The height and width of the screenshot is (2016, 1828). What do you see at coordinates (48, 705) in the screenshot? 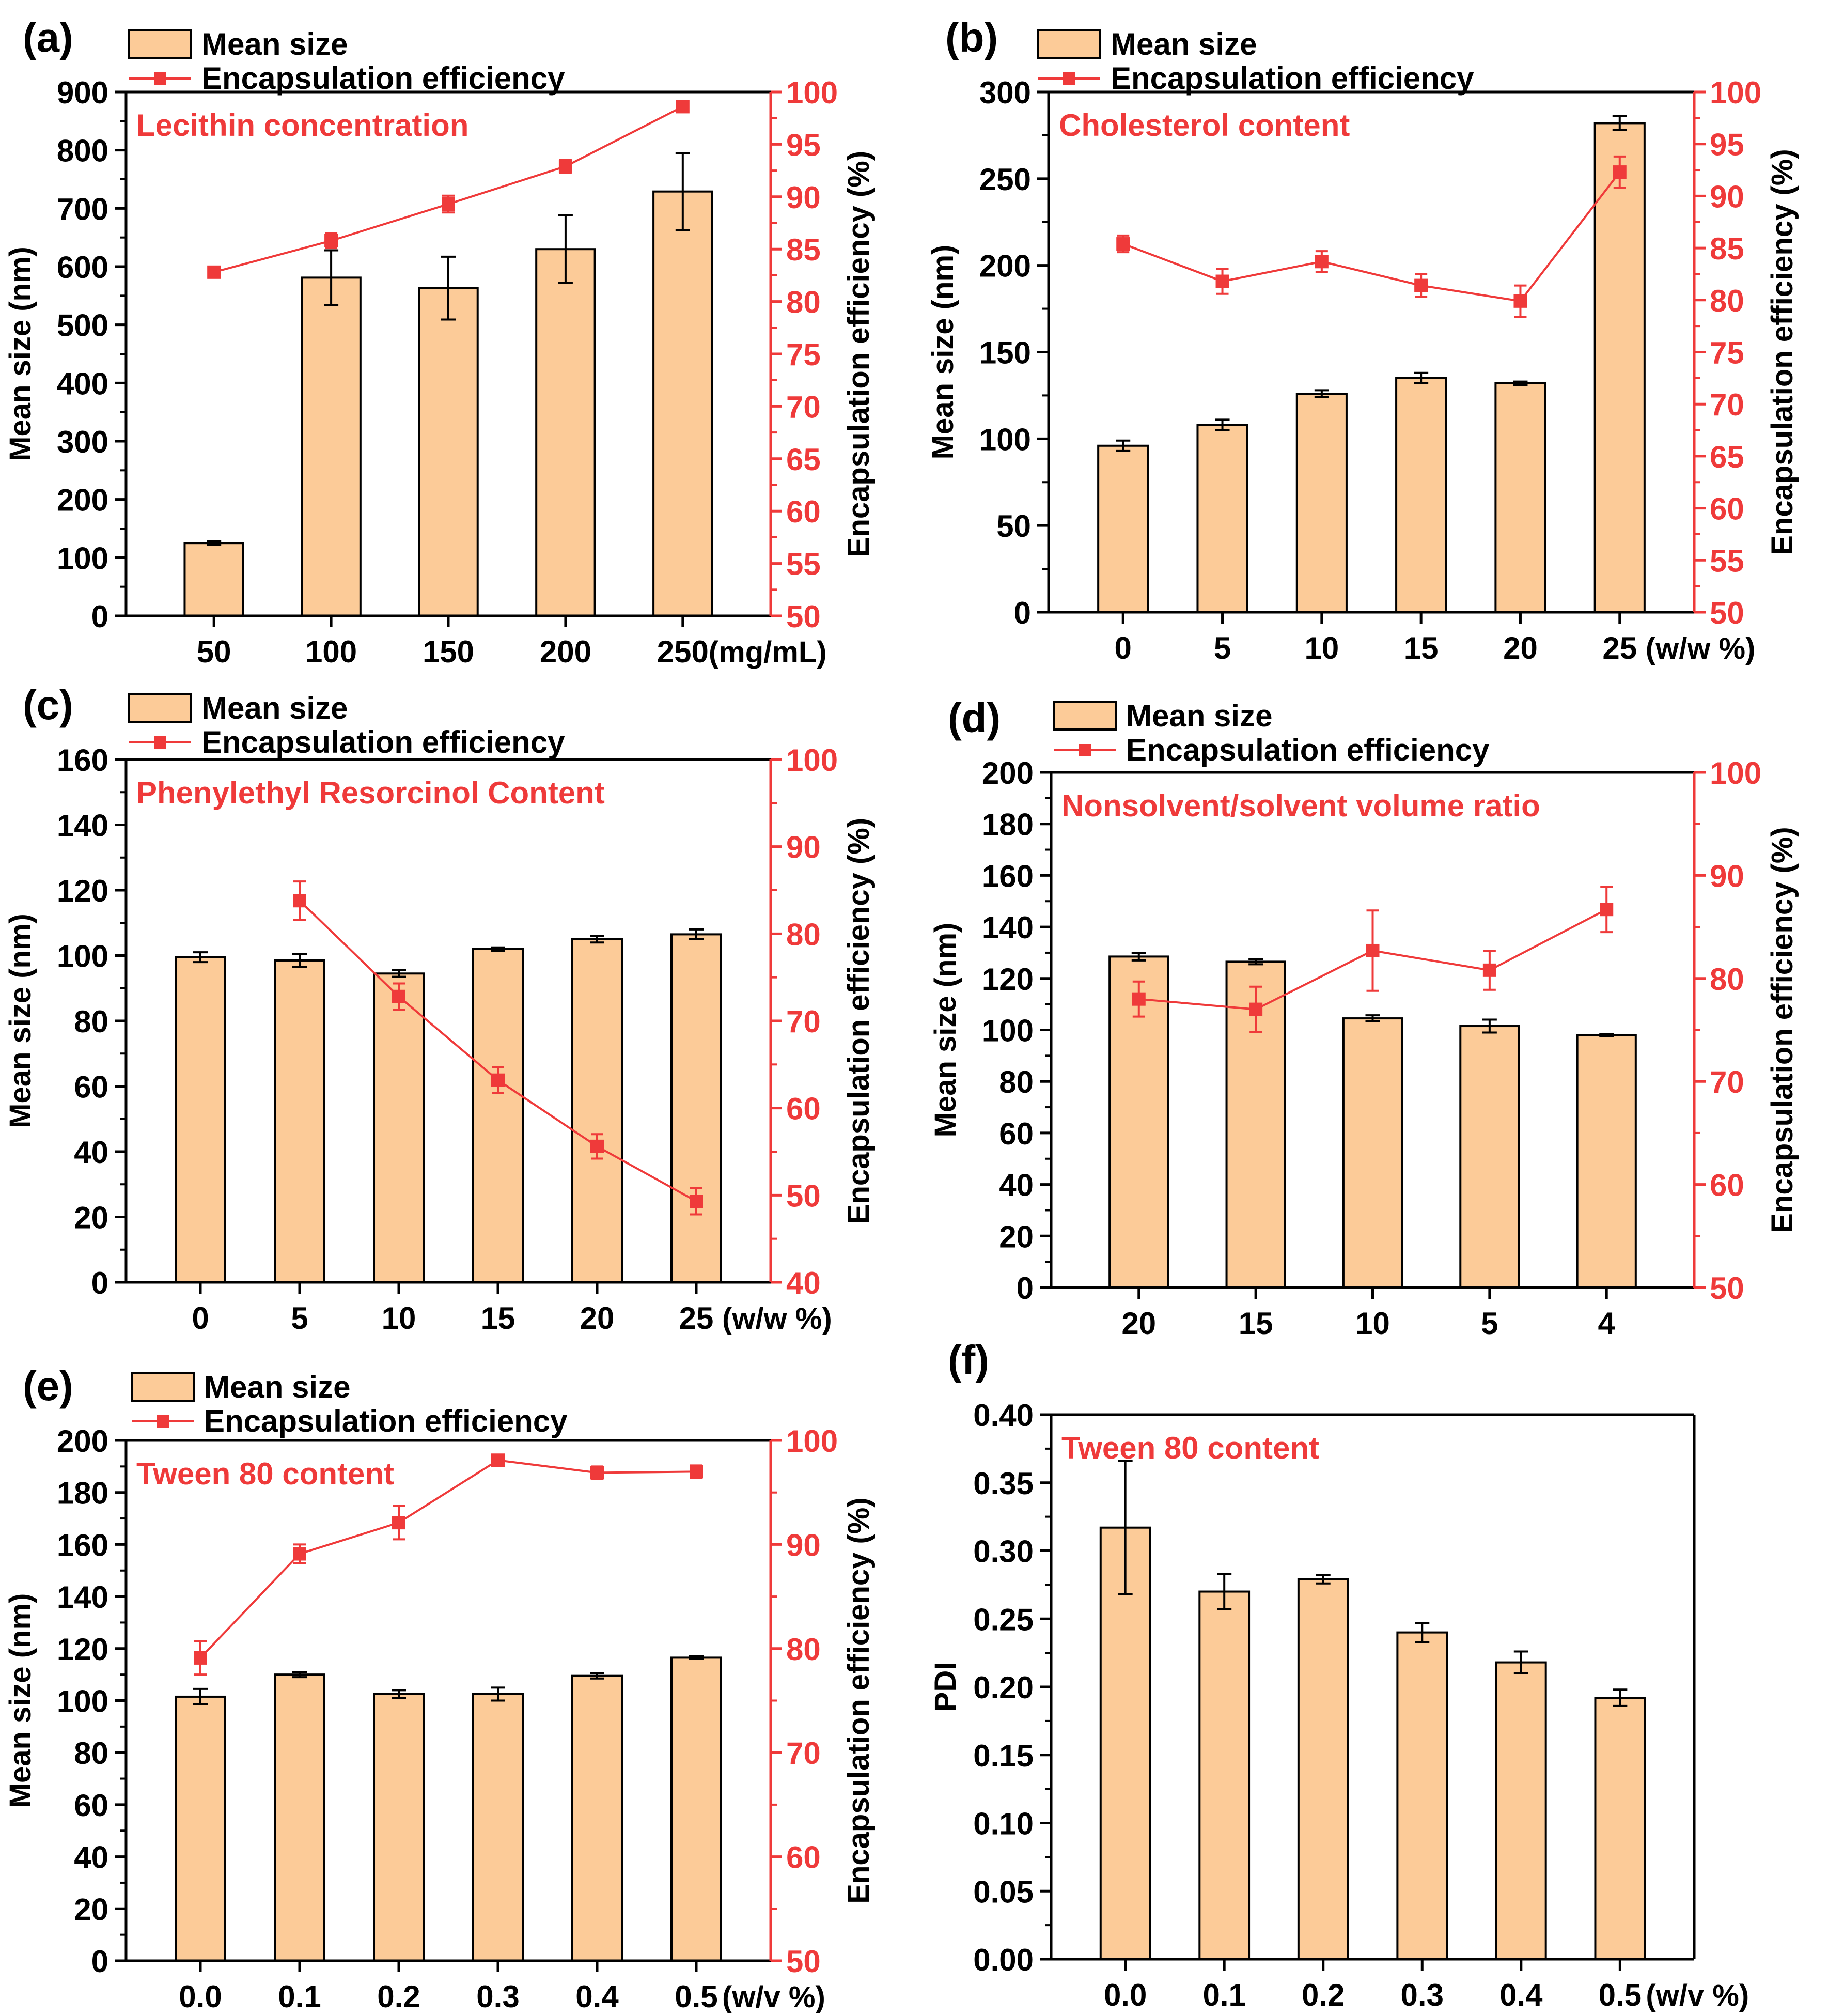
I see `panel-label: (c)` at bounding box center [48, 705].